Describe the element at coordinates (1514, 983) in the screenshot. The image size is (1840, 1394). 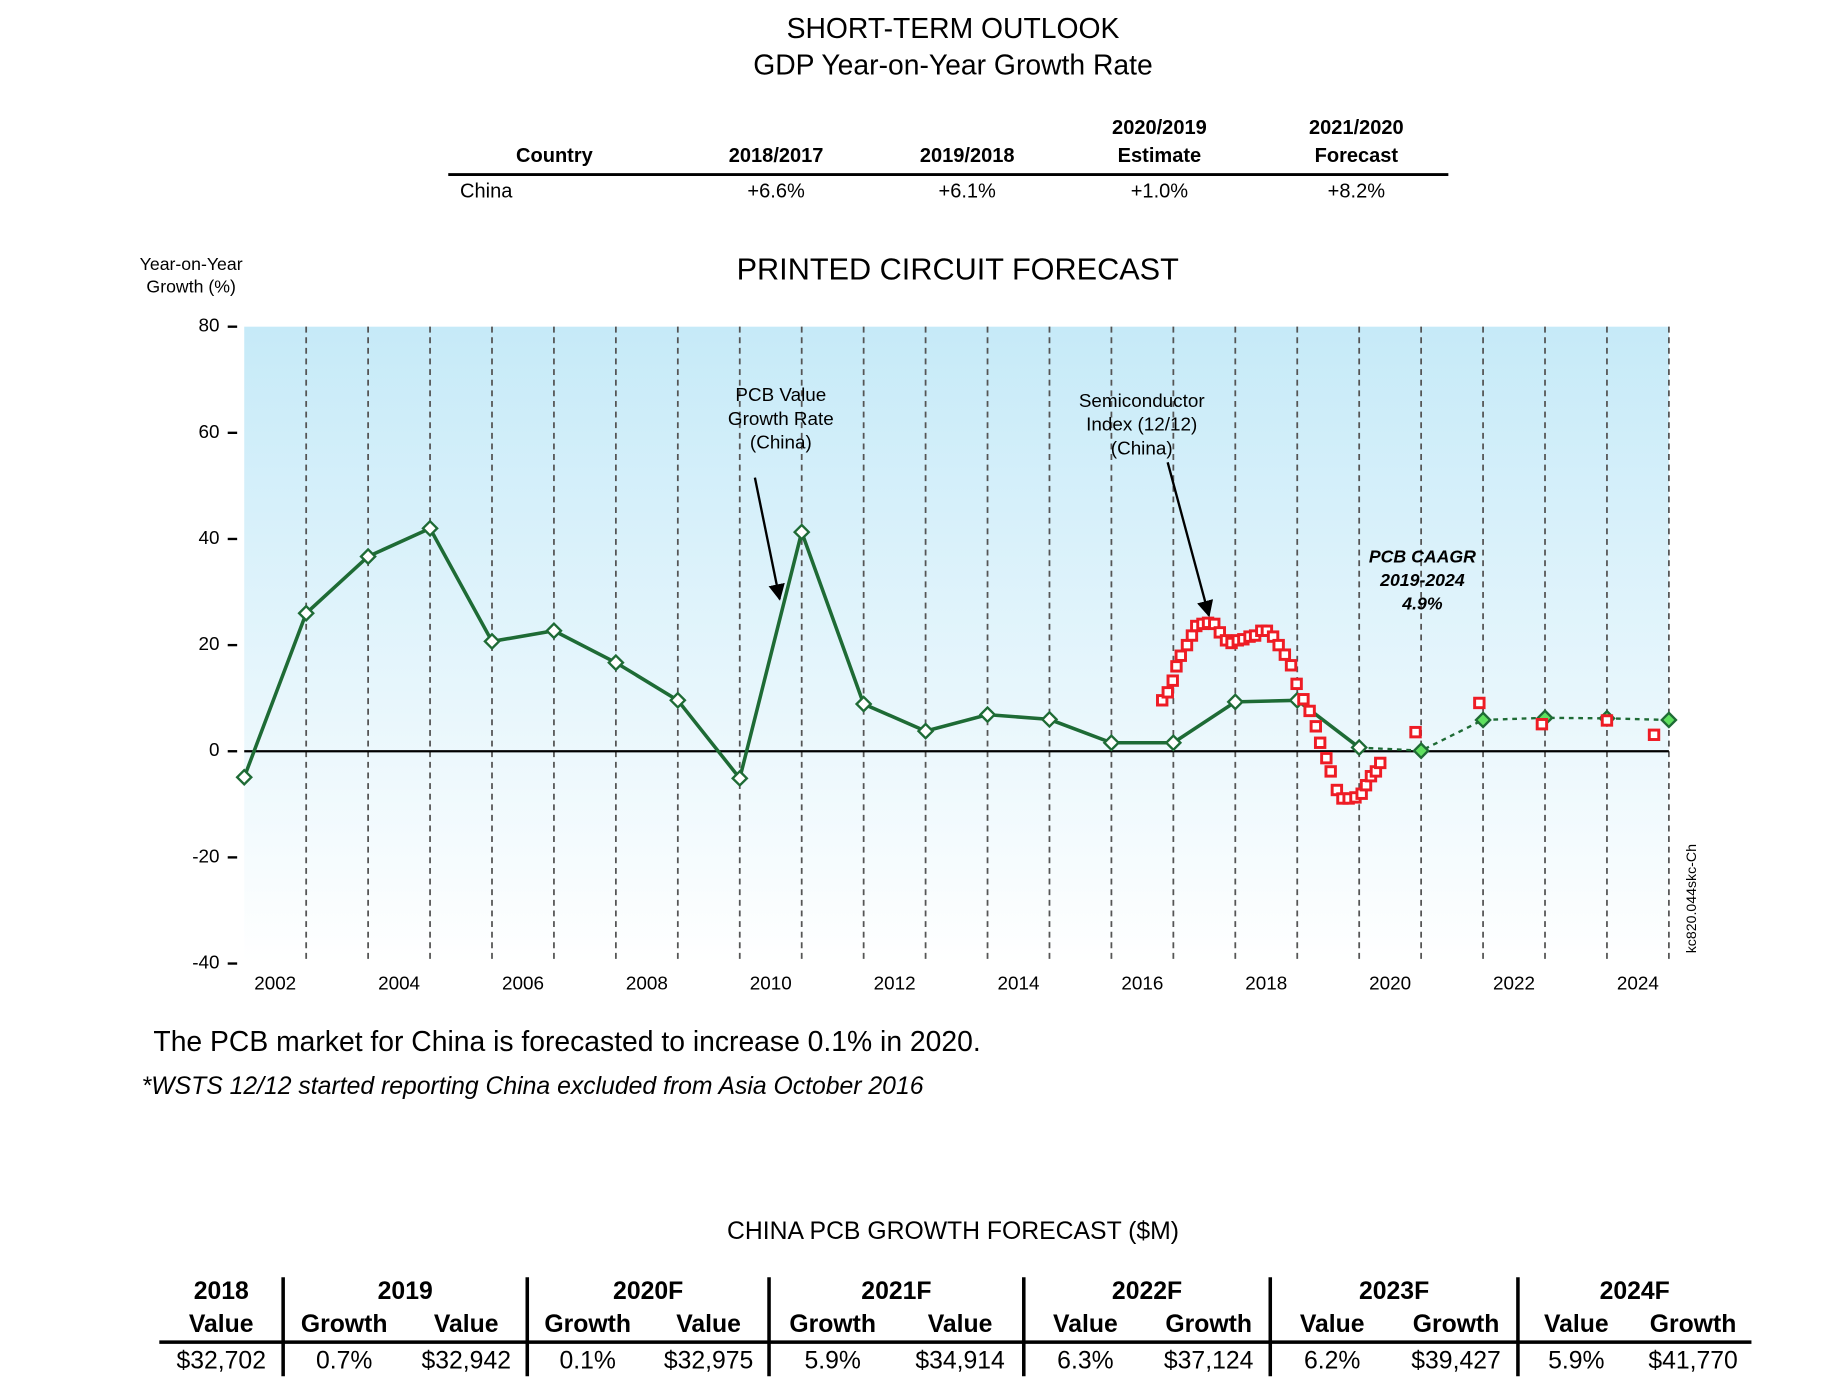
I see `x-tick-label: 2022` at that location.